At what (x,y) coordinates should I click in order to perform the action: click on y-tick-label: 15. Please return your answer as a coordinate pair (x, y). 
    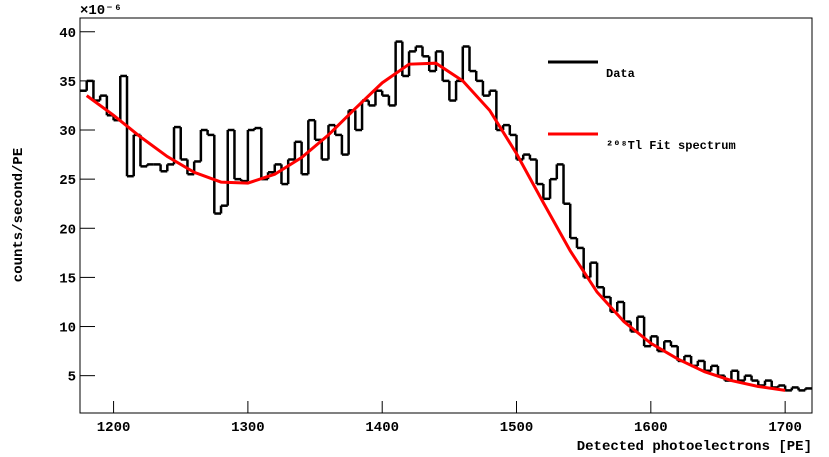
    Looking at the image, I should click on (67, 279).